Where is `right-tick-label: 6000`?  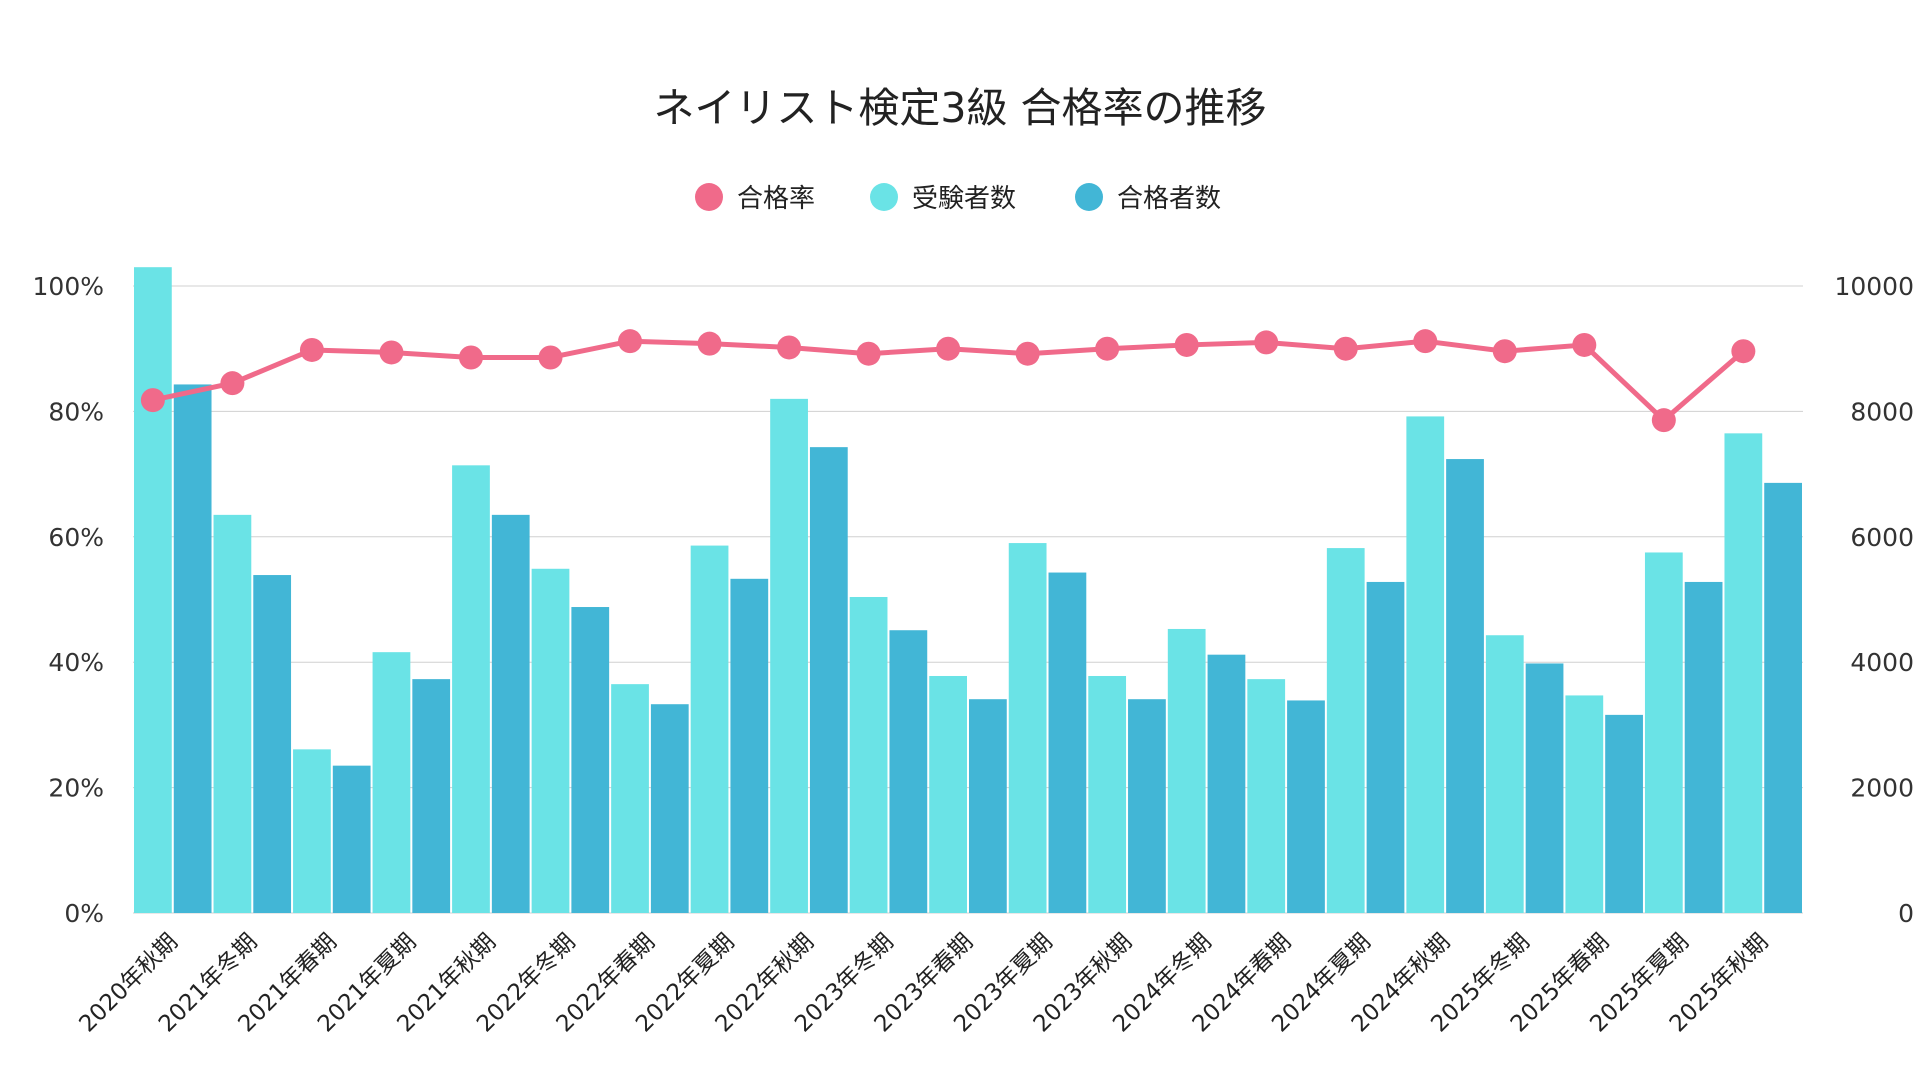
right-tick-label: 6000 is located at coordinates (1882, 537).